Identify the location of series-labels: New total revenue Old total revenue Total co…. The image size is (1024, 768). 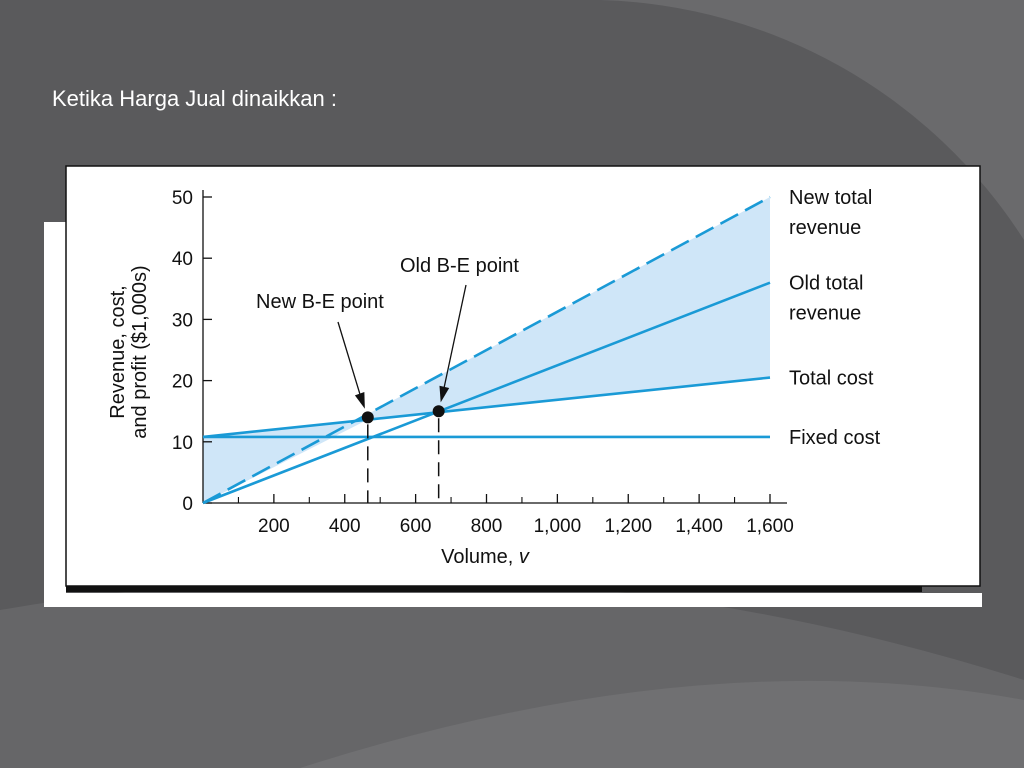
(835, 318).